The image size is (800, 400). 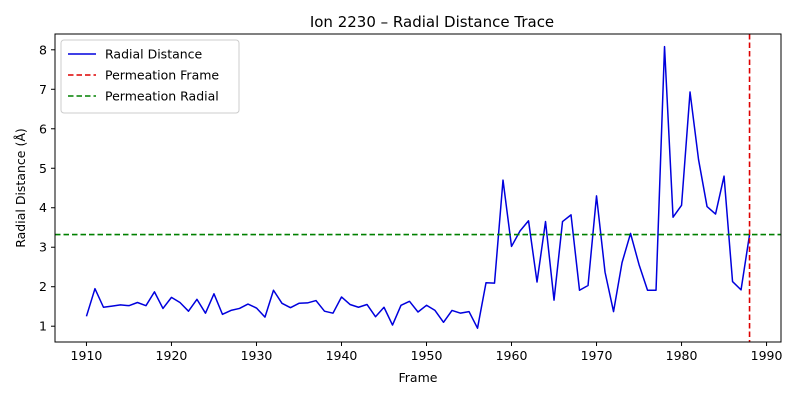 What do you see at coordinates (432, 22) in the screenshot?
I see `chart-title: Ion 2230 – Radial Distance Trace` at bounding box center [432, 22].